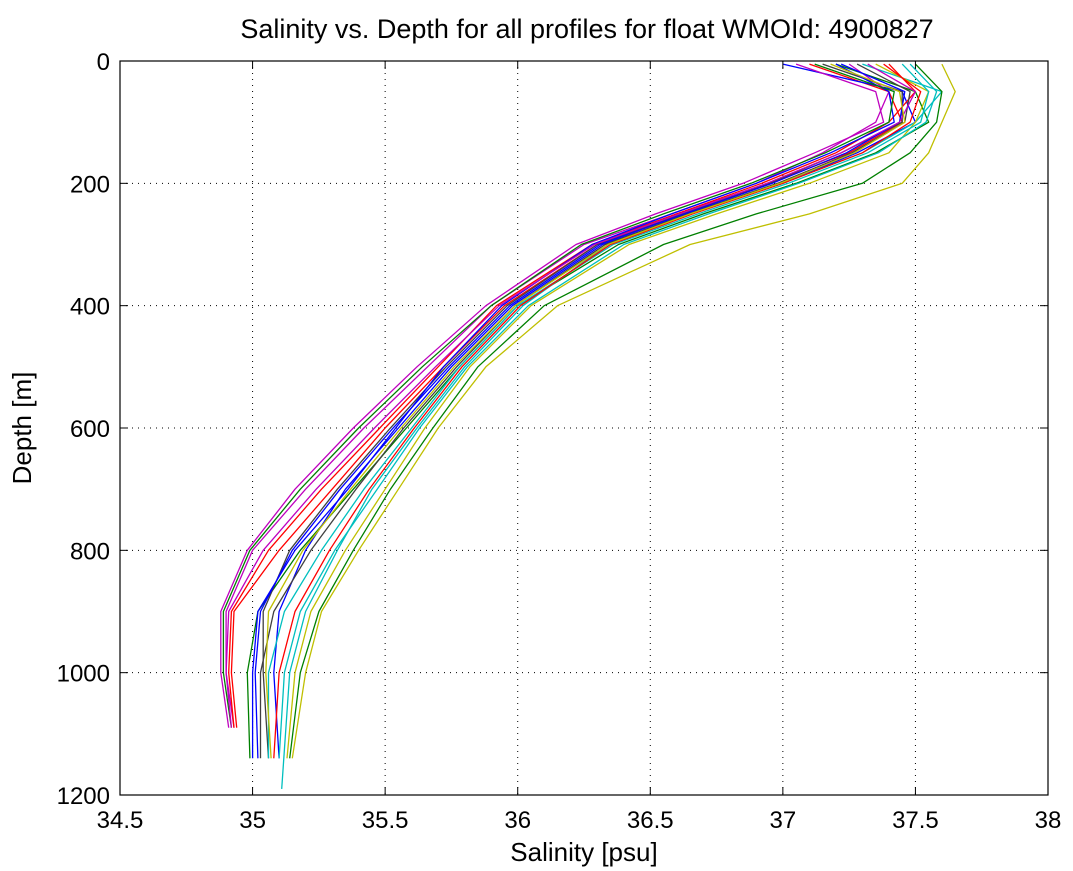 This screenshot has width=1073, height=871. What do you see at coordinates (517, 820) in the screenshot?
I see `x-tick-label: 36` at bounding box center [517, 820].